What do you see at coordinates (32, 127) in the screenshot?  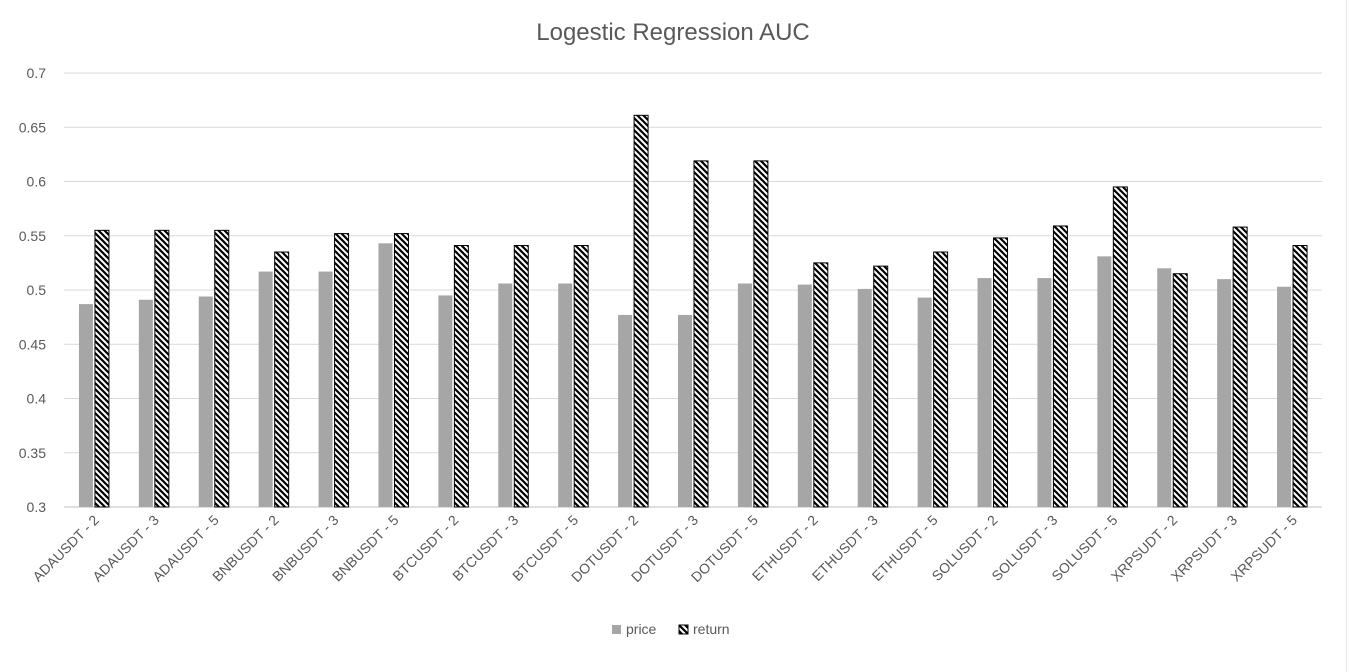 I see `y-tick-label: 0.65` at bounding box center [32, 127].